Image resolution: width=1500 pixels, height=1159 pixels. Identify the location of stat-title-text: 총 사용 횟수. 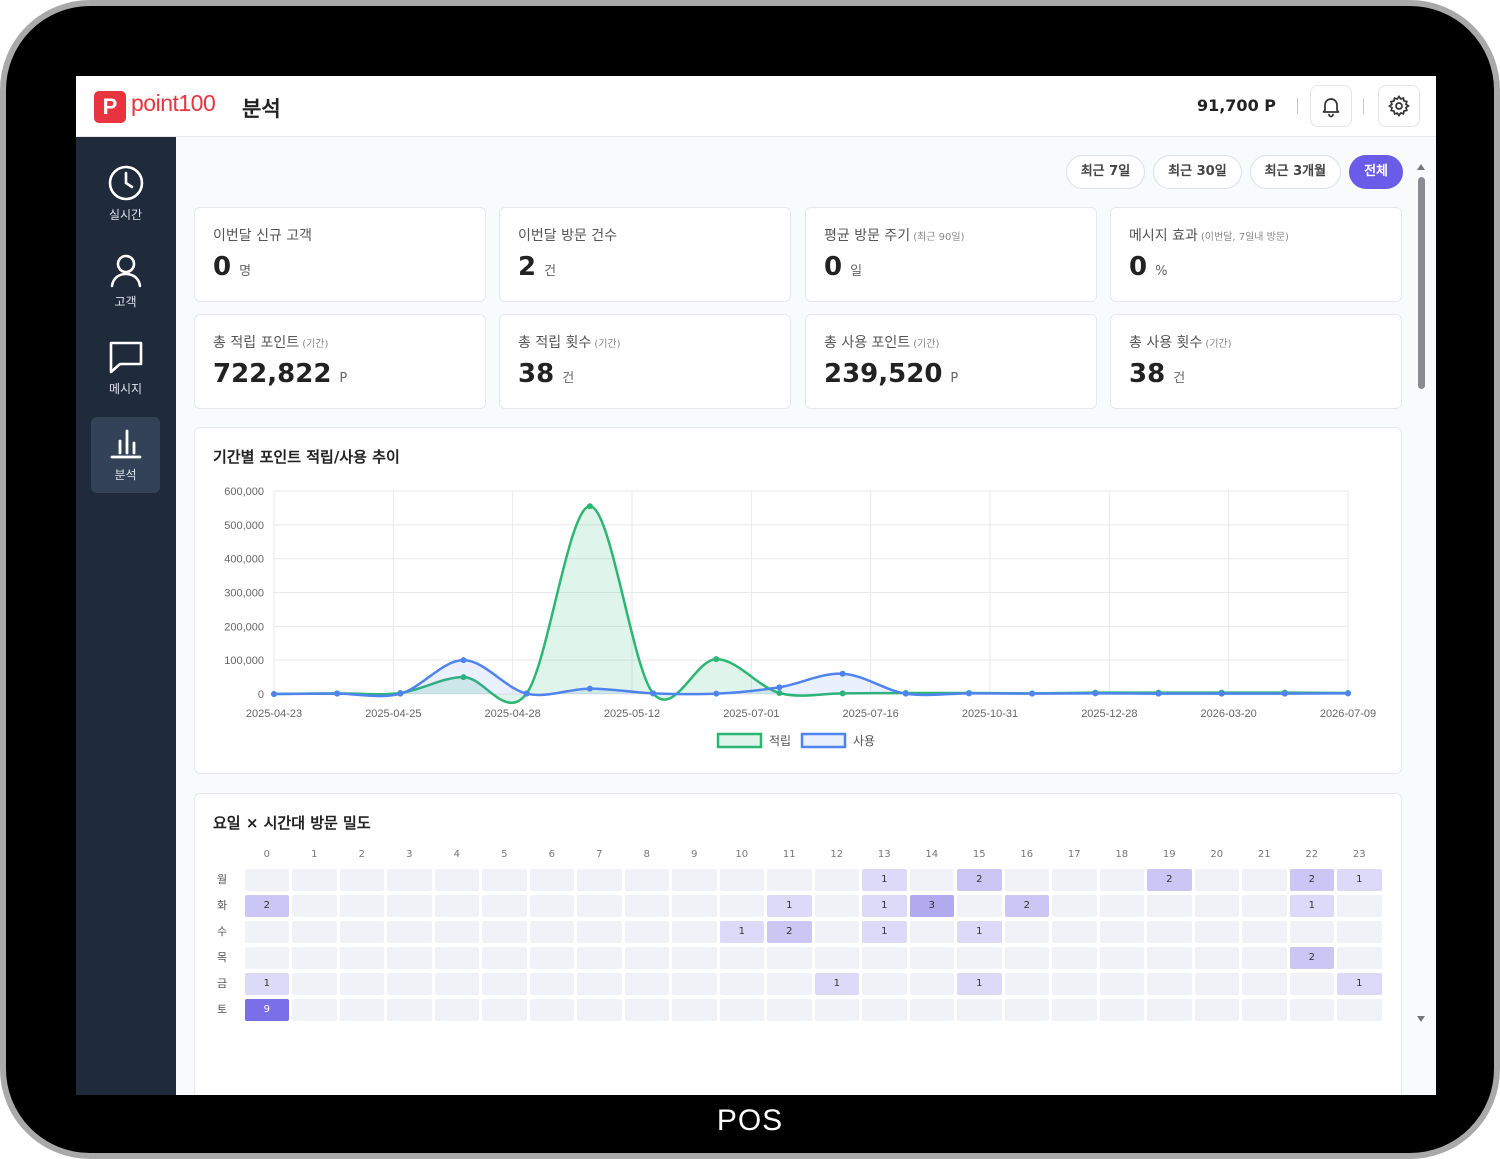
(1166, 343).